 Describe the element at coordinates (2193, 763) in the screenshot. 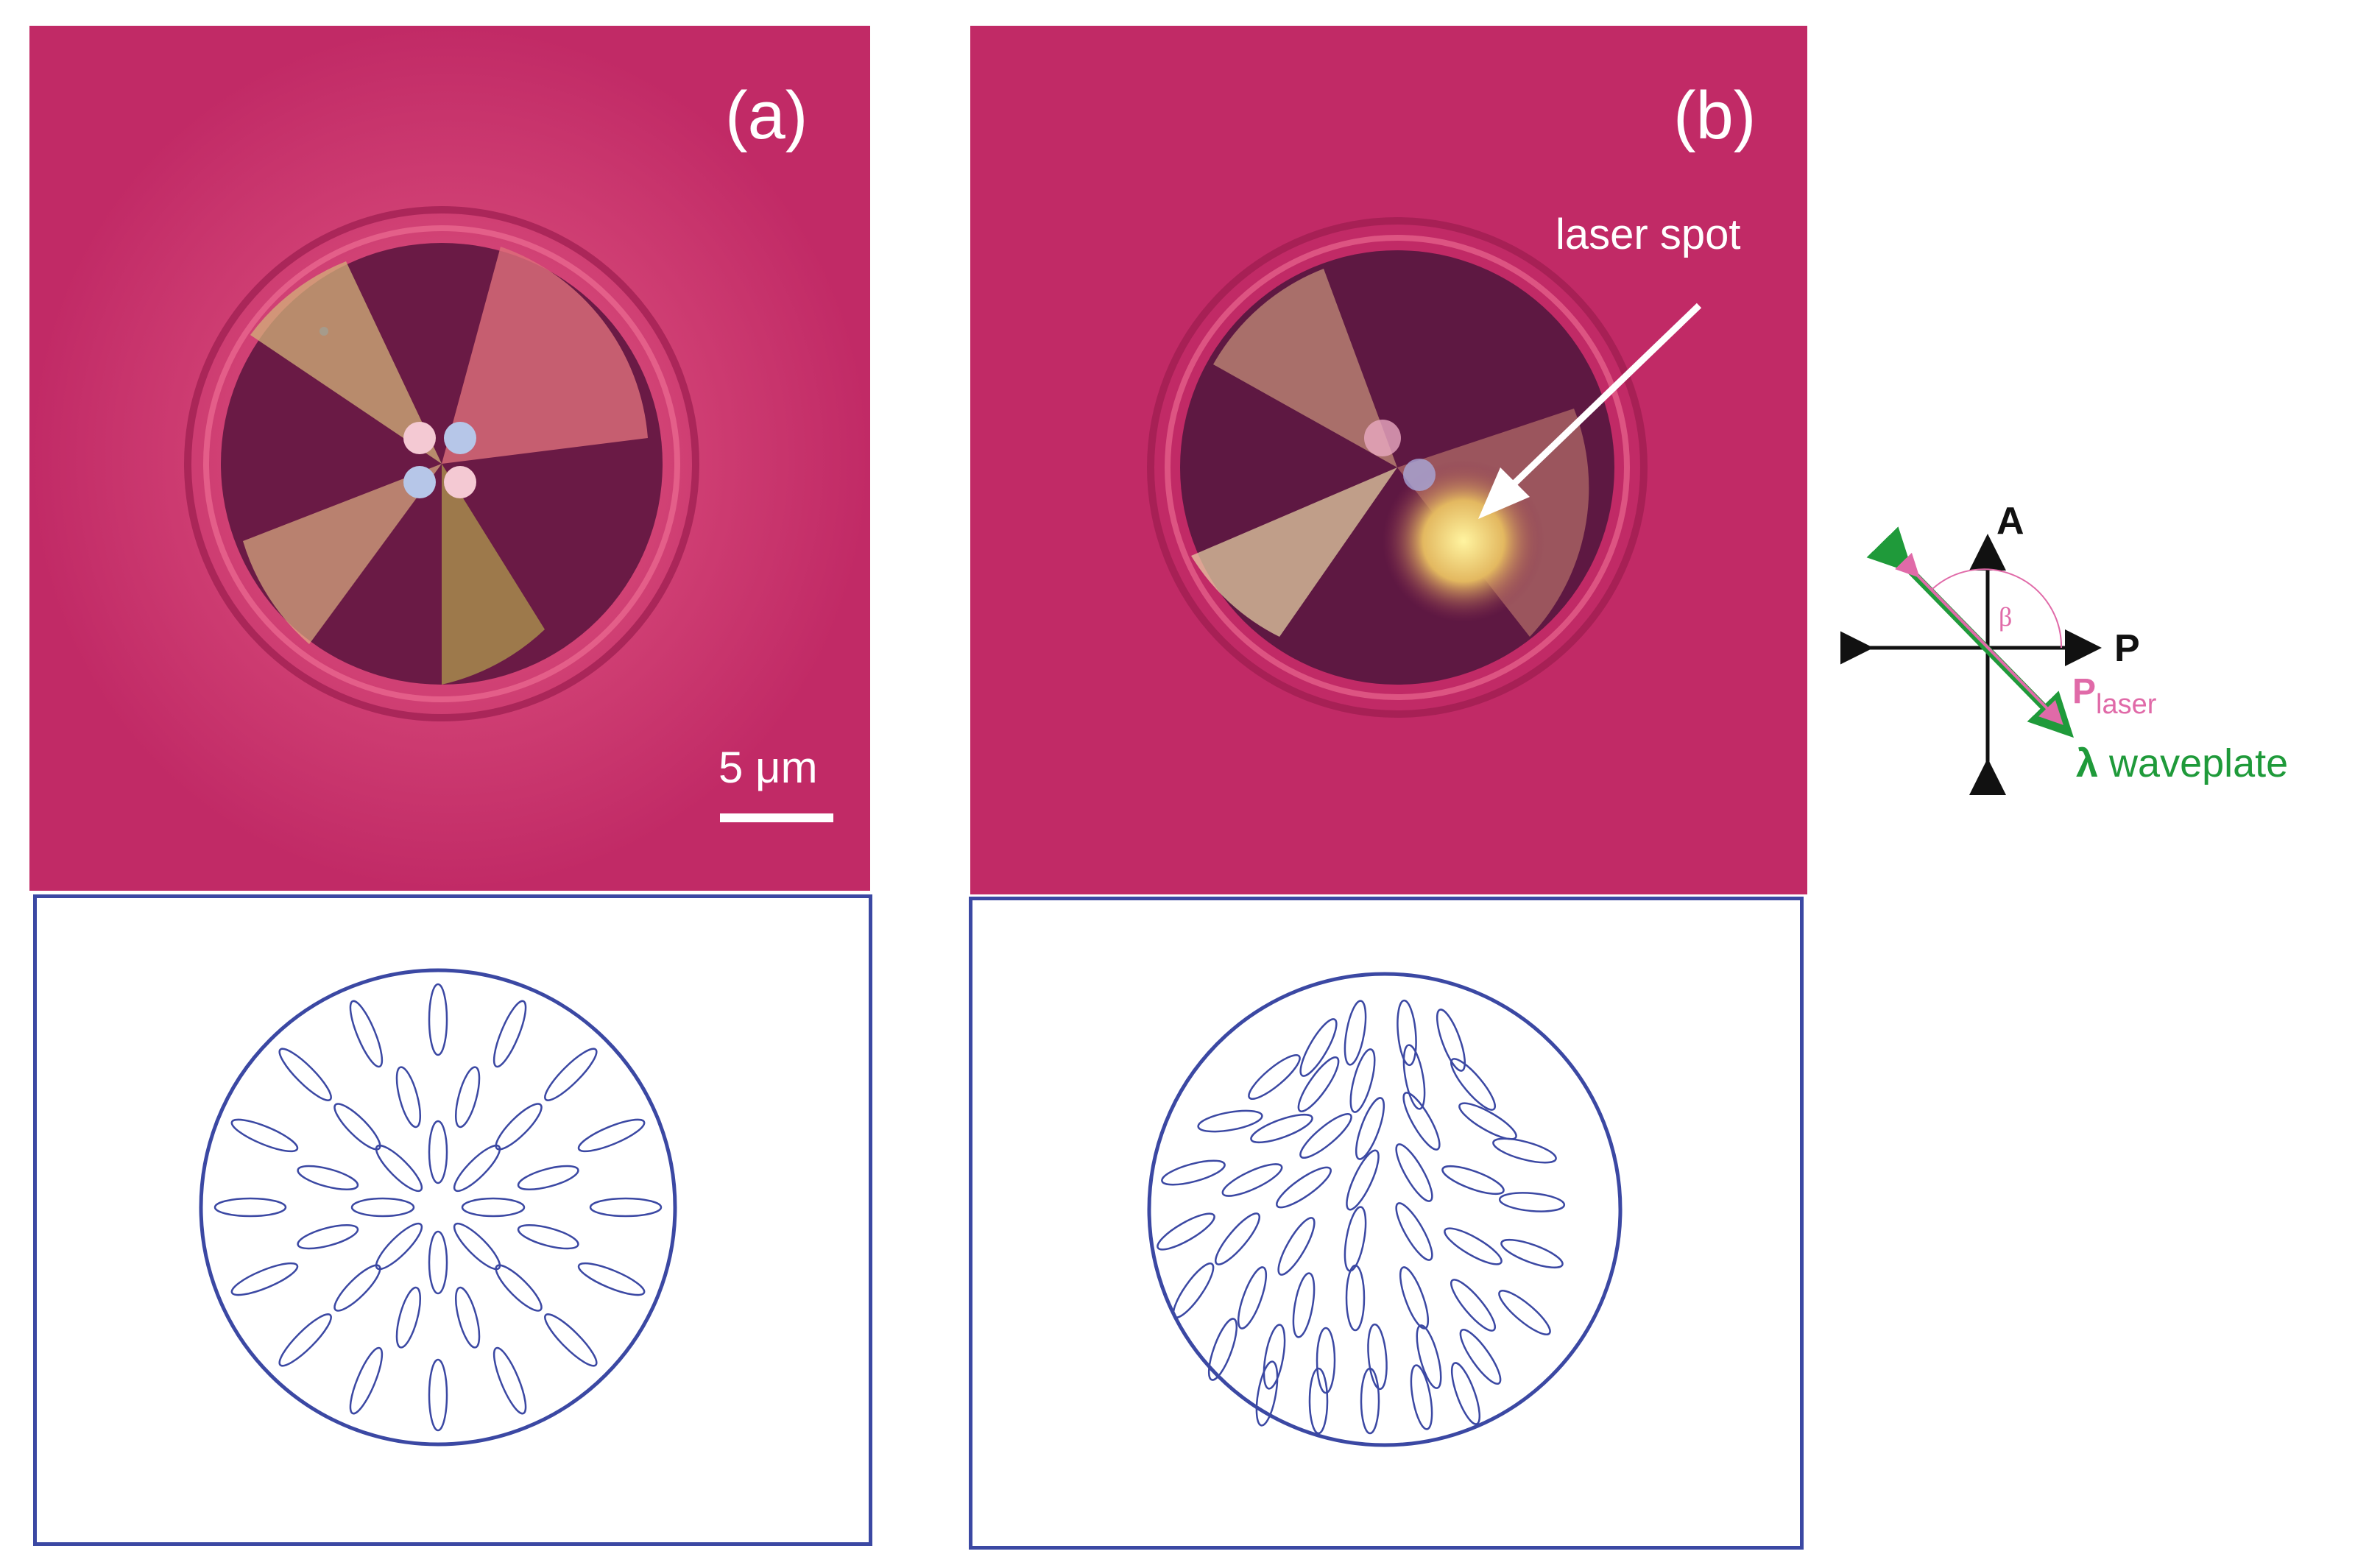

I see `waveplate-text: waveplate` at that location.